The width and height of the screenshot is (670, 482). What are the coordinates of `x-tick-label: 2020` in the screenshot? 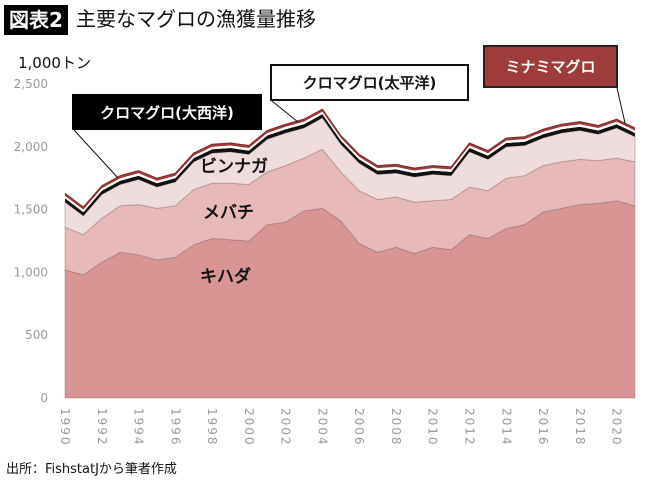 It's located at (617, 427).